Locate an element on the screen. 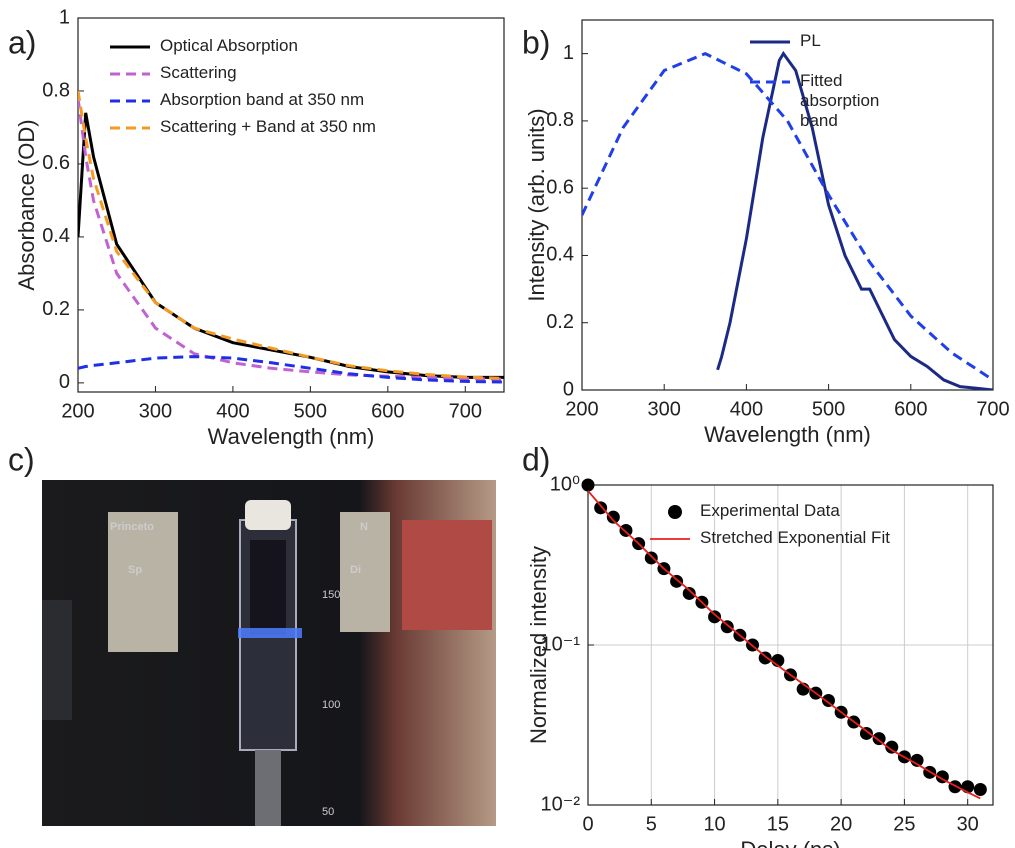 The width and height of the screenshot is (1015, 848). photo-liquid is located at coordinates (268, 587).